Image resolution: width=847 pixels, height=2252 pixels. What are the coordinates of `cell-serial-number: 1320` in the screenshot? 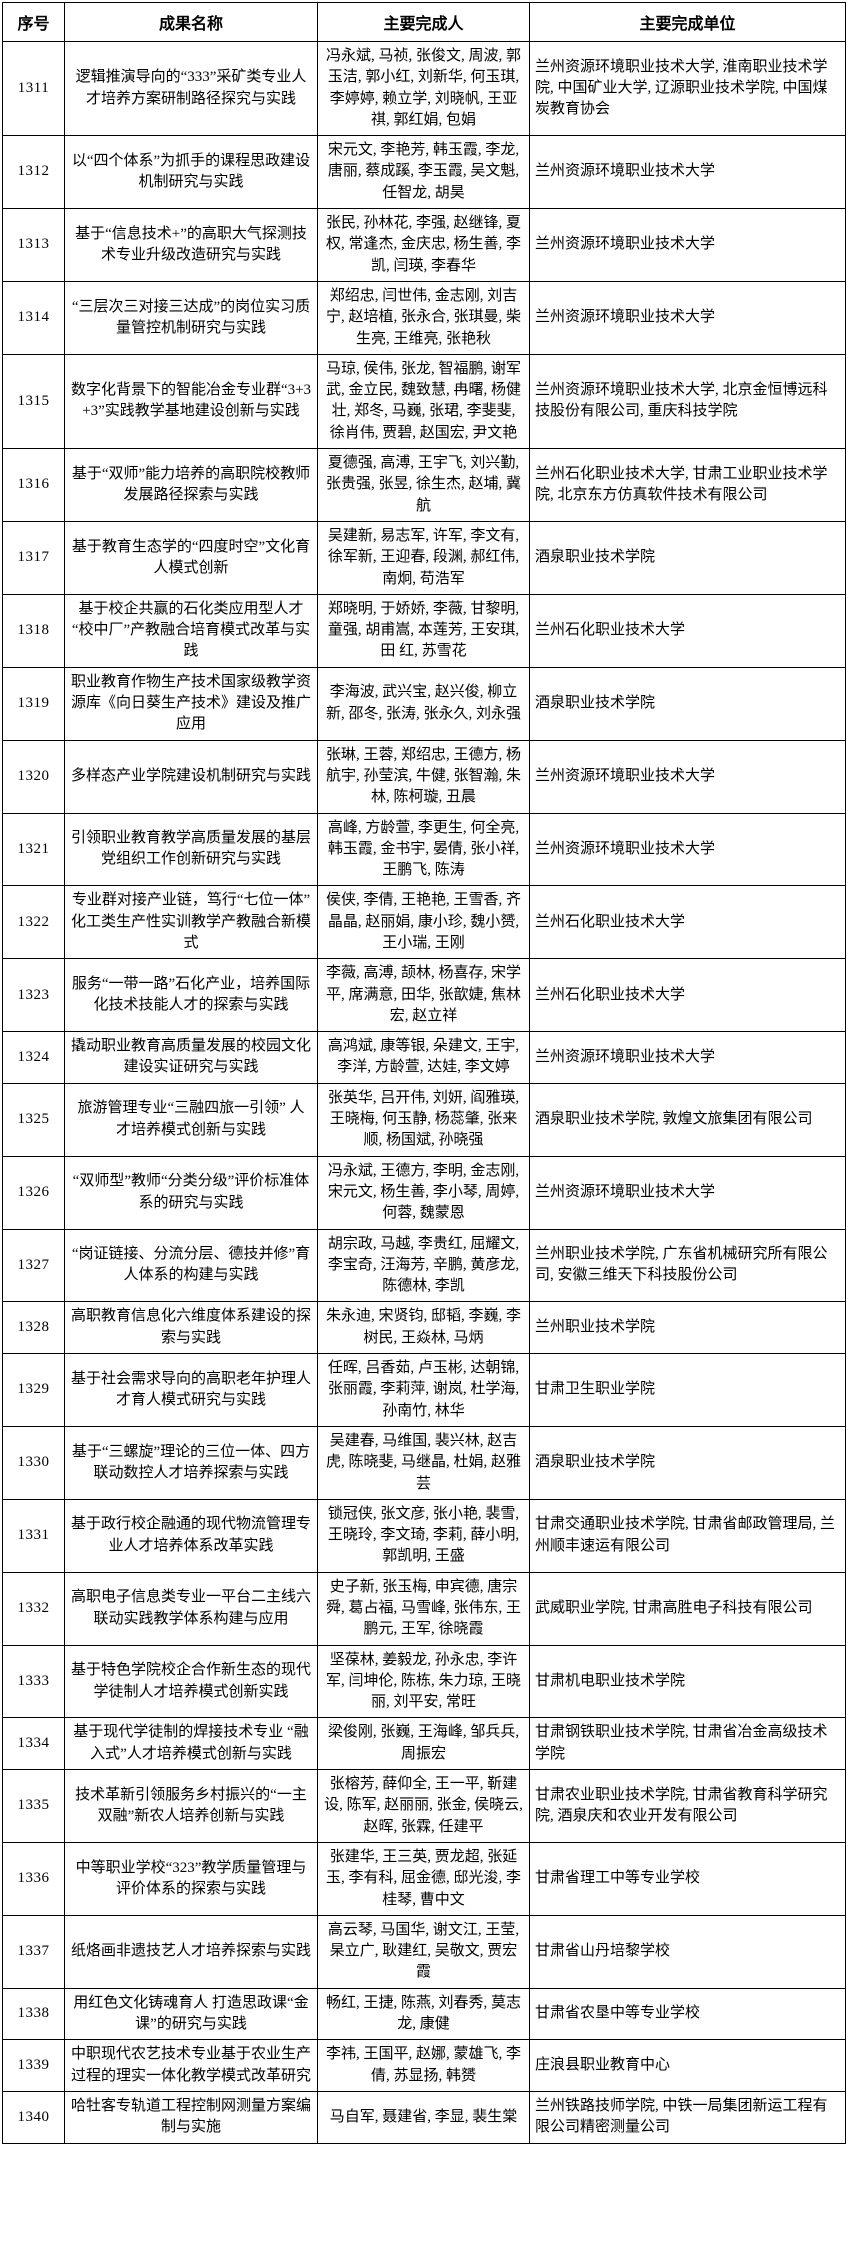 It's located at (33, 776).